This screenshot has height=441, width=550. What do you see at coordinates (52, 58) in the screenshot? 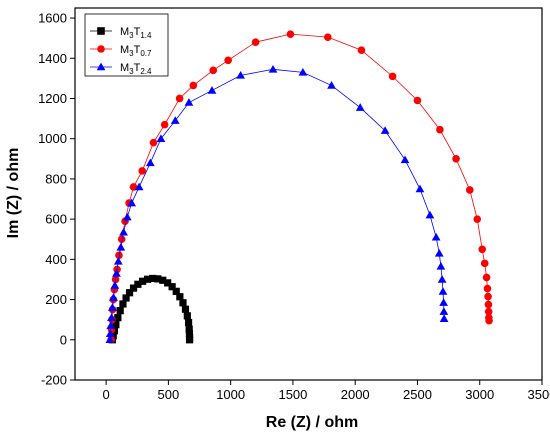
I see `y-tick-label: 1400` at bounding box center [52, 58].